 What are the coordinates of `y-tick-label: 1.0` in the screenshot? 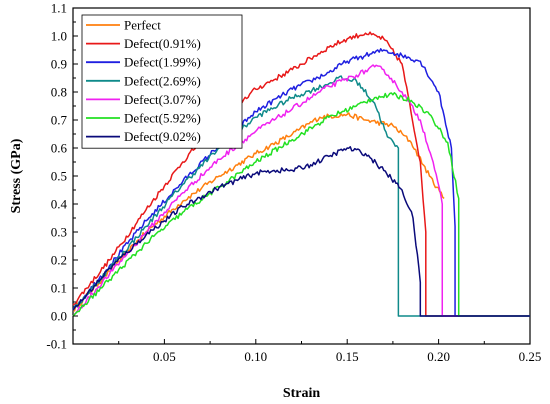 It's located at (59, 36).